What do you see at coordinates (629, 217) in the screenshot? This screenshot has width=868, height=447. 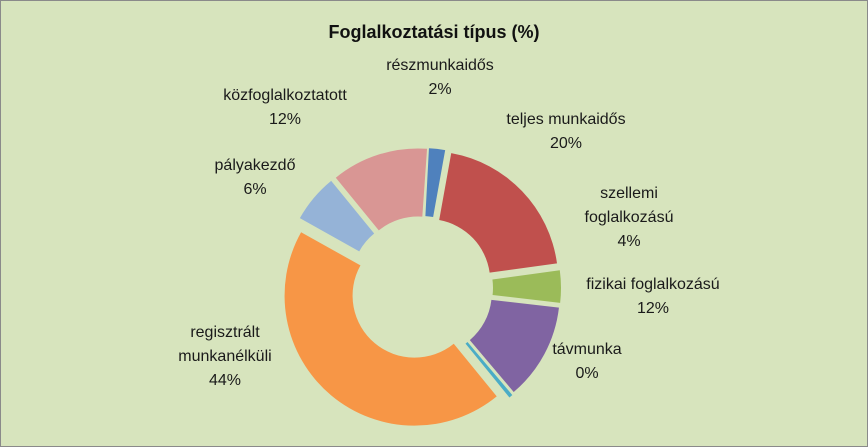 I see `data-label-category-2: foglalkozású` at bounding box center [629, 217].